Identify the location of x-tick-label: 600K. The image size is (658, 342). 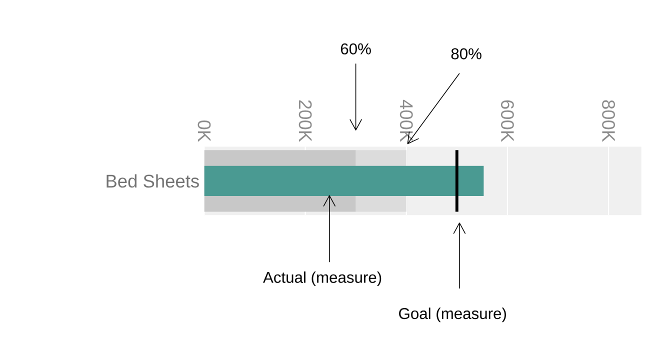
(507, 121).